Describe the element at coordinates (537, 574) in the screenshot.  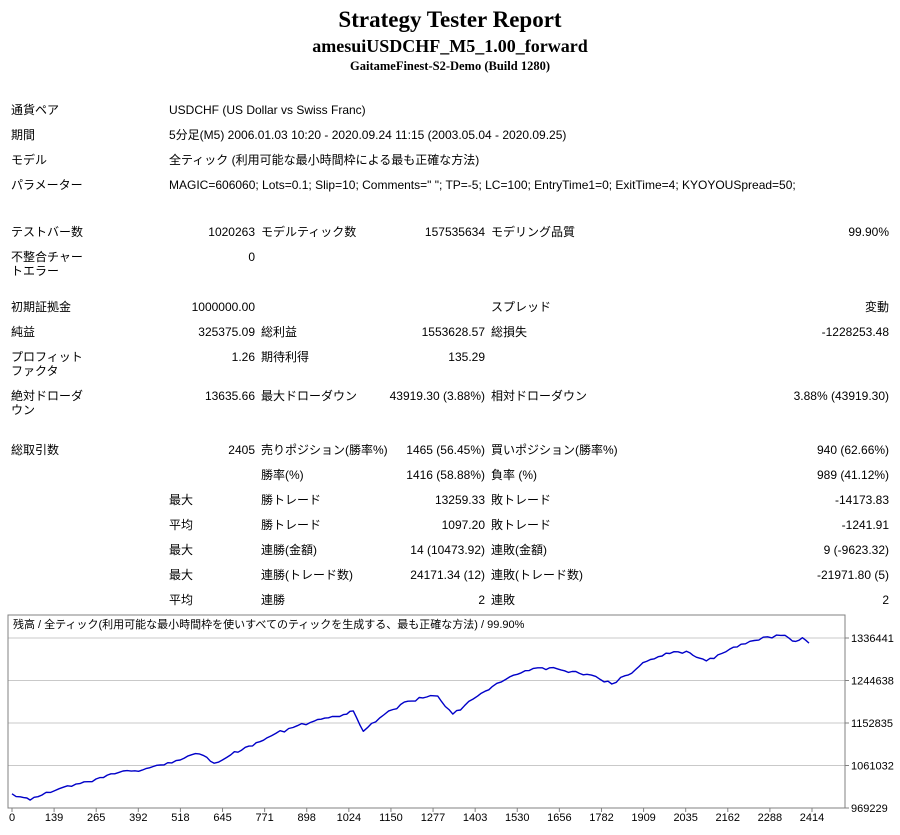
I see `stat-label: 連敗(トレード数)` at that location.